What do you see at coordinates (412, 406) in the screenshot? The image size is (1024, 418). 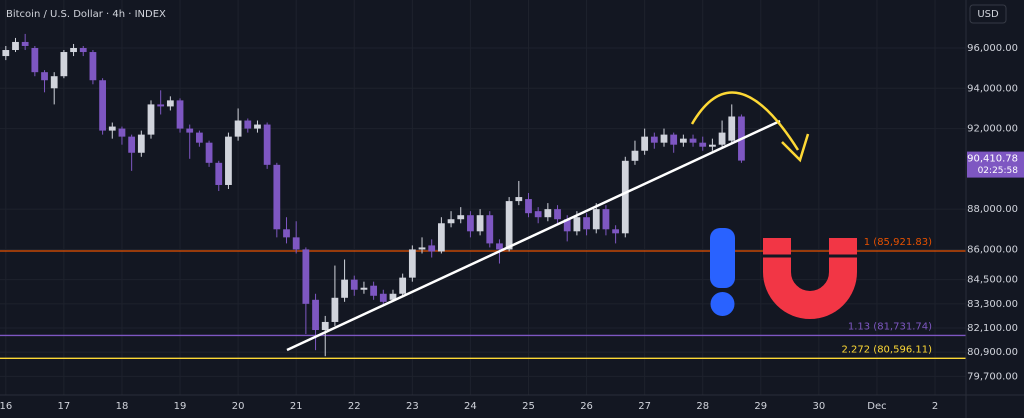 I see `x-tick-label: 23` at bounding box center [412, 406].